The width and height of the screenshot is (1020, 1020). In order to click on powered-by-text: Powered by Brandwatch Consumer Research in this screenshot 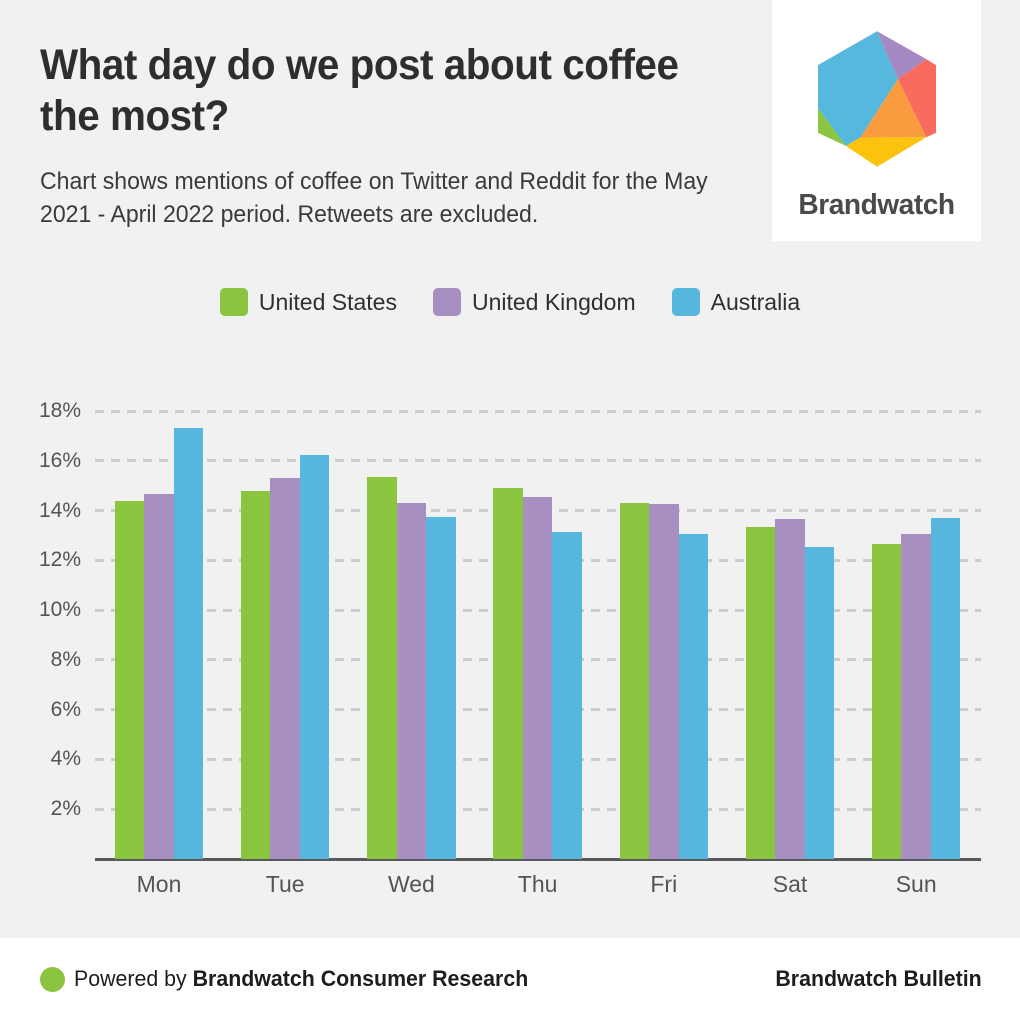, I will do `click(301, 979)`.